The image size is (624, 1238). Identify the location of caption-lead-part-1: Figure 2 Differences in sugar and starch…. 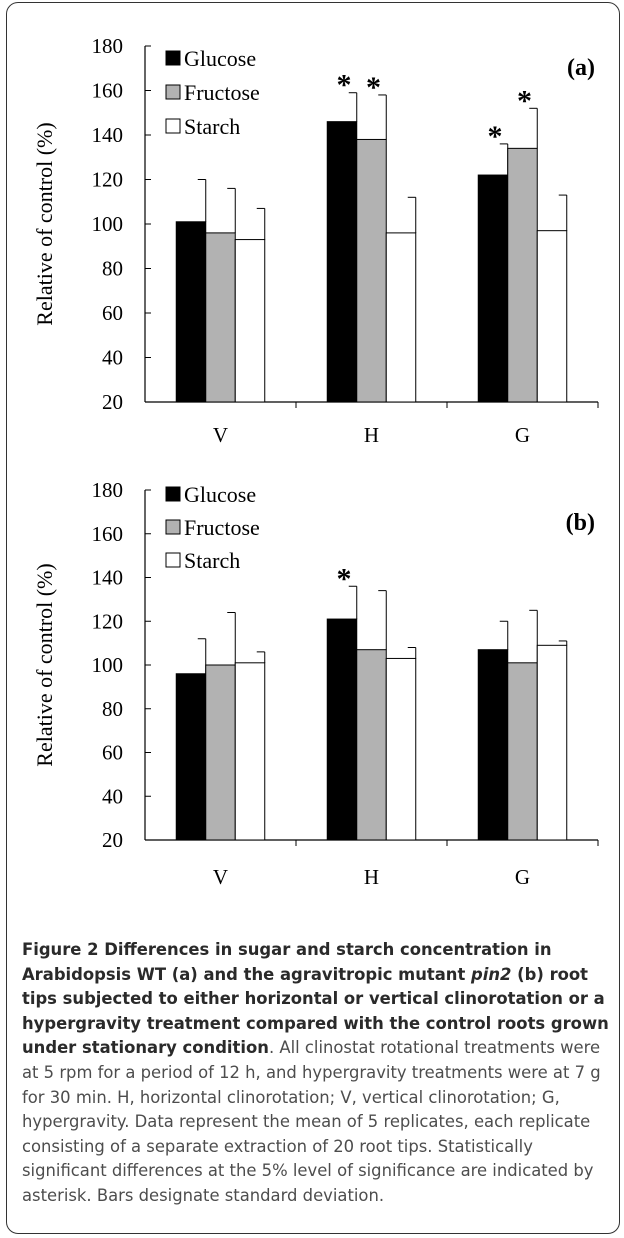
(287, 962).